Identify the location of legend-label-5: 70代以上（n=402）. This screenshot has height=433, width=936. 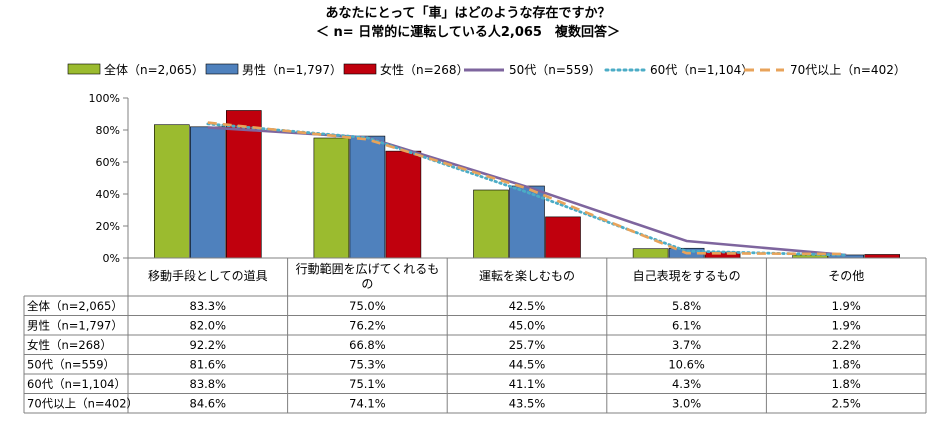
(848, 70).